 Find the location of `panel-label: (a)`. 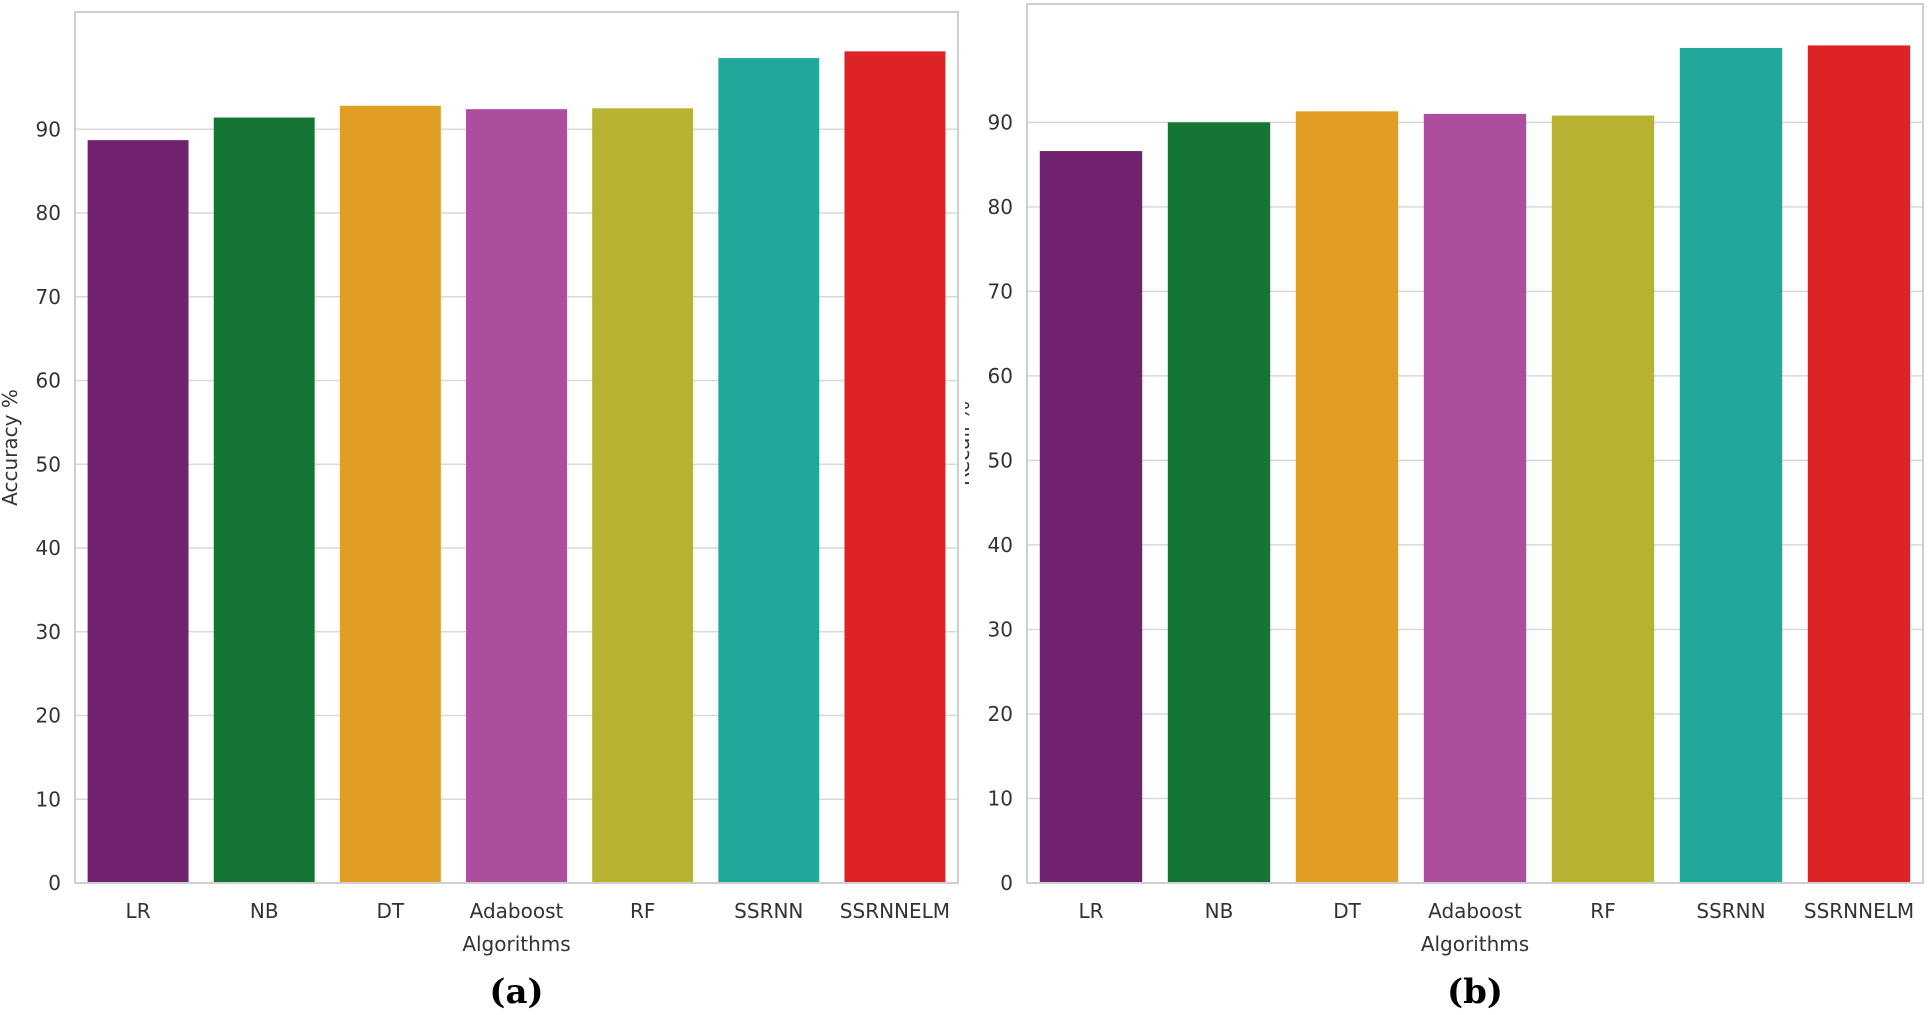

panel-label: (a) is located at coordinates (516, 992).